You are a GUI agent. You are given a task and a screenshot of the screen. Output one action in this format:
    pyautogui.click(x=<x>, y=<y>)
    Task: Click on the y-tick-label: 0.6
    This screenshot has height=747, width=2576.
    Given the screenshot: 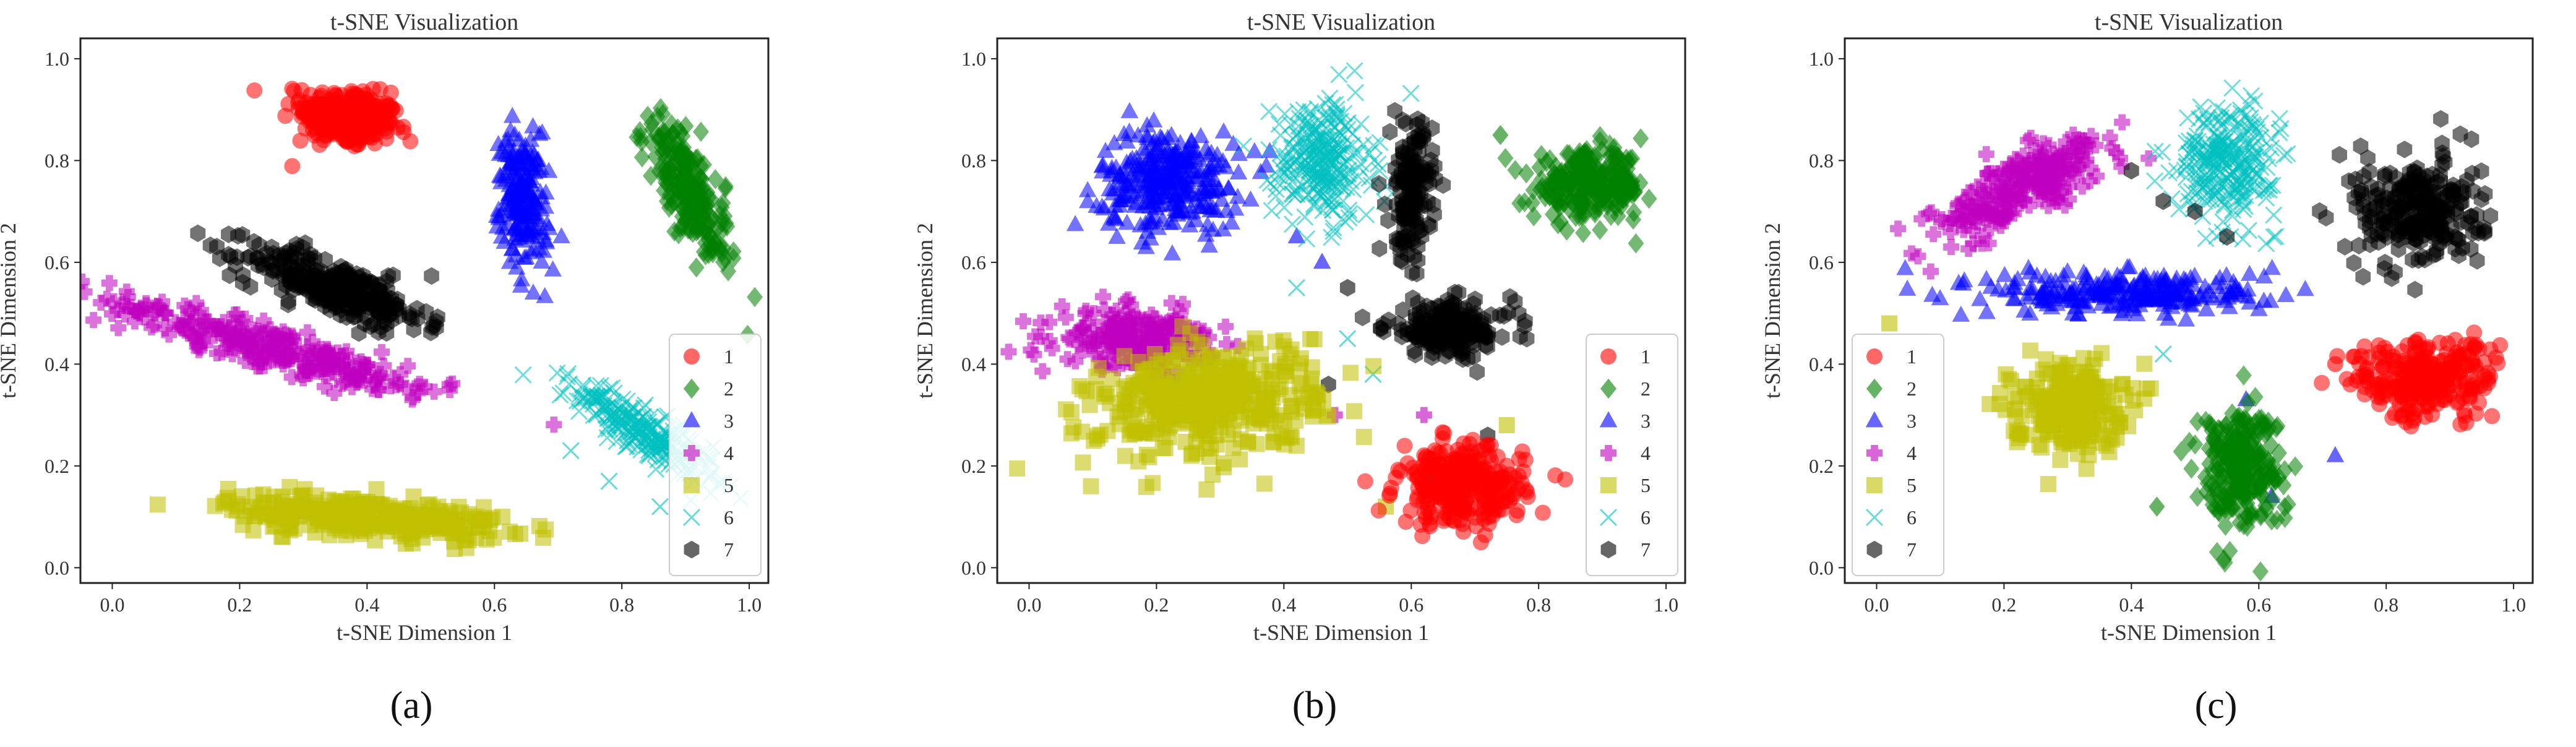 What is the action you would take?
    pyautogui.click(x=57, y=262)
    